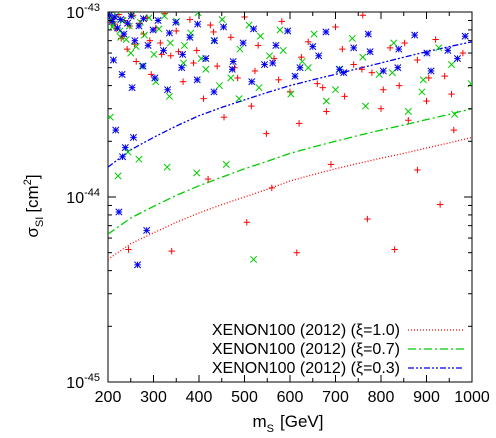 The image size is (496, 438). Describe the element at coordinates (199, 397) in the screenshot. I see `x-tick-label: 400` at that location.